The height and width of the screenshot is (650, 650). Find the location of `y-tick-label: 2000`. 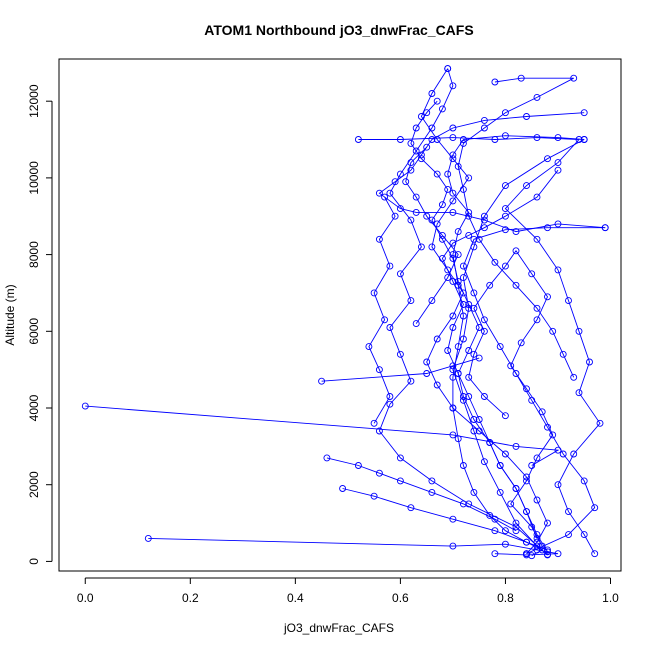

y-tick-label: 2000 is located at coordinates (34, 484).